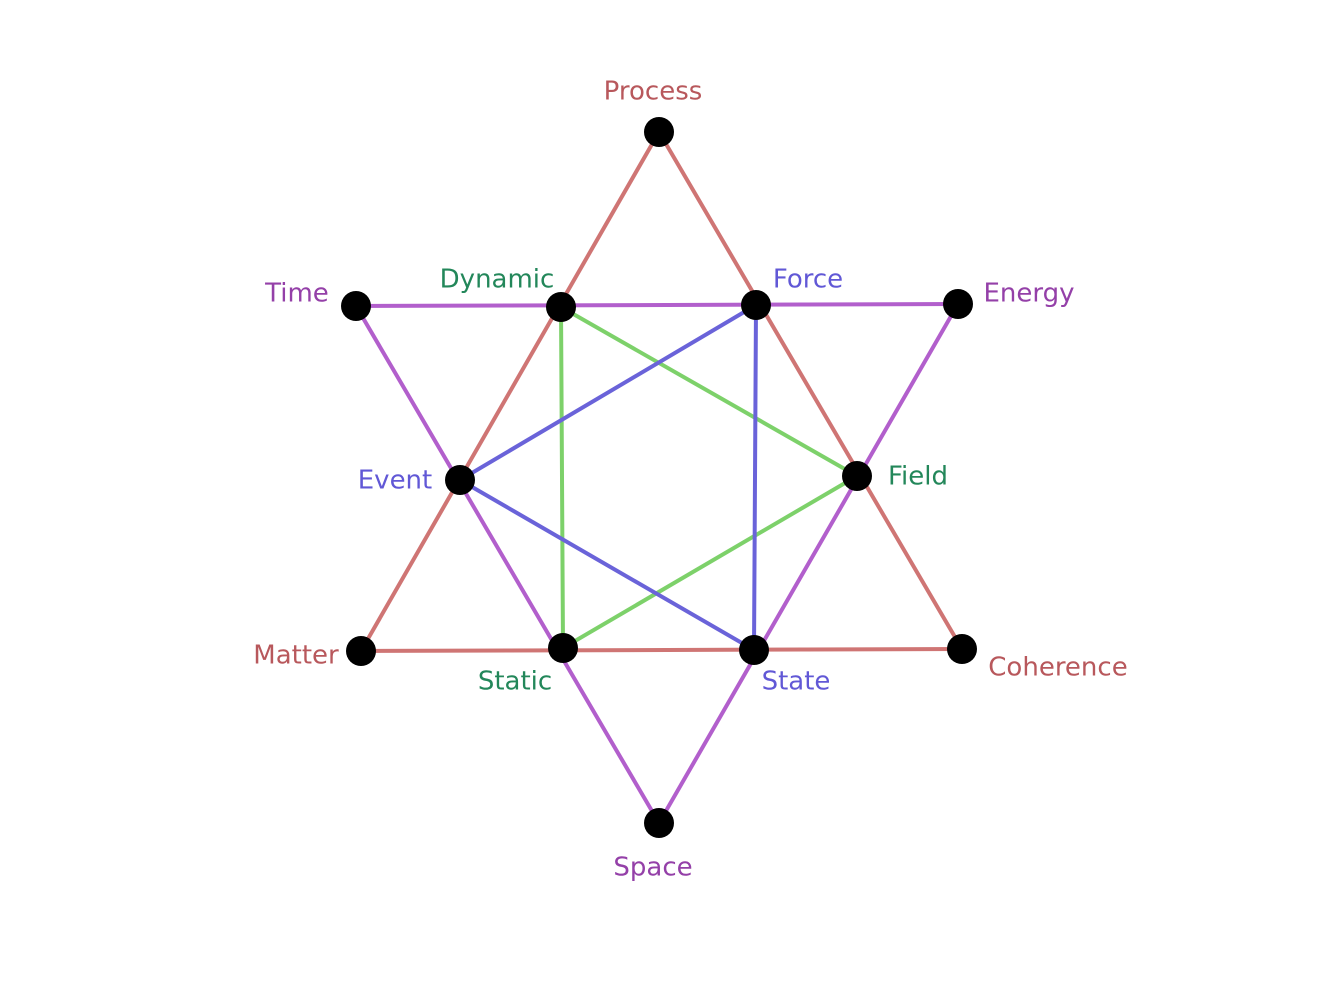 The width and height of the screenshot is (1333, 1000). Describe the element at coordinates (657, 305) in the screenshot. I see `purple-triangle-edge-time-energy` at that location.